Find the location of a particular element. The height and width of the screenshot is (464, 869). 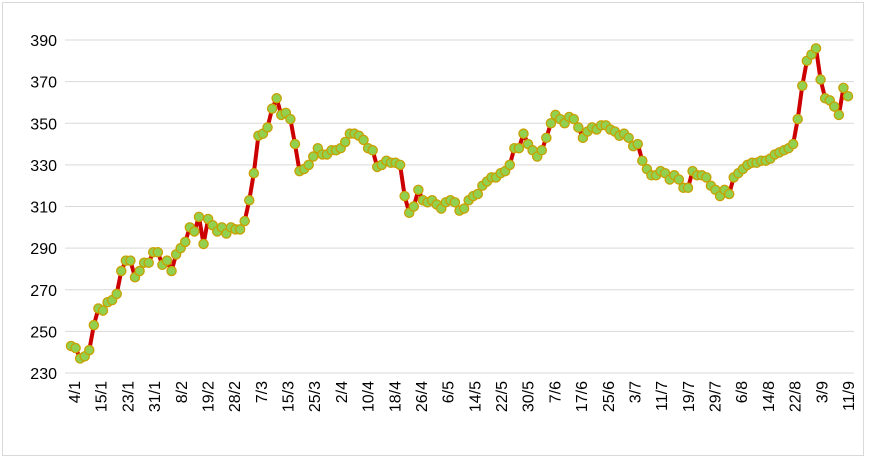

y-tick-label: 250 is located at coordinates (43, 332).